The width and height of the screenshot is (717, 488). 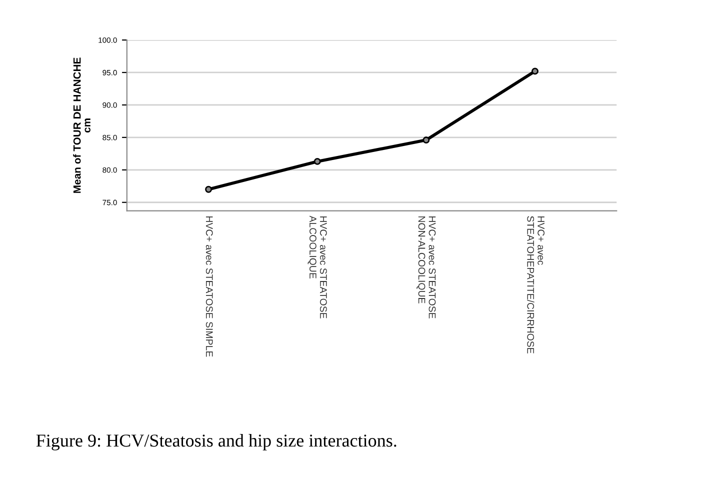 What do you see at coordinates (216, 442) in the screenshot?
I see `caption: Figure 9: HCV/Steatosis and hip size interactions.` at bounding box center [216, 442].